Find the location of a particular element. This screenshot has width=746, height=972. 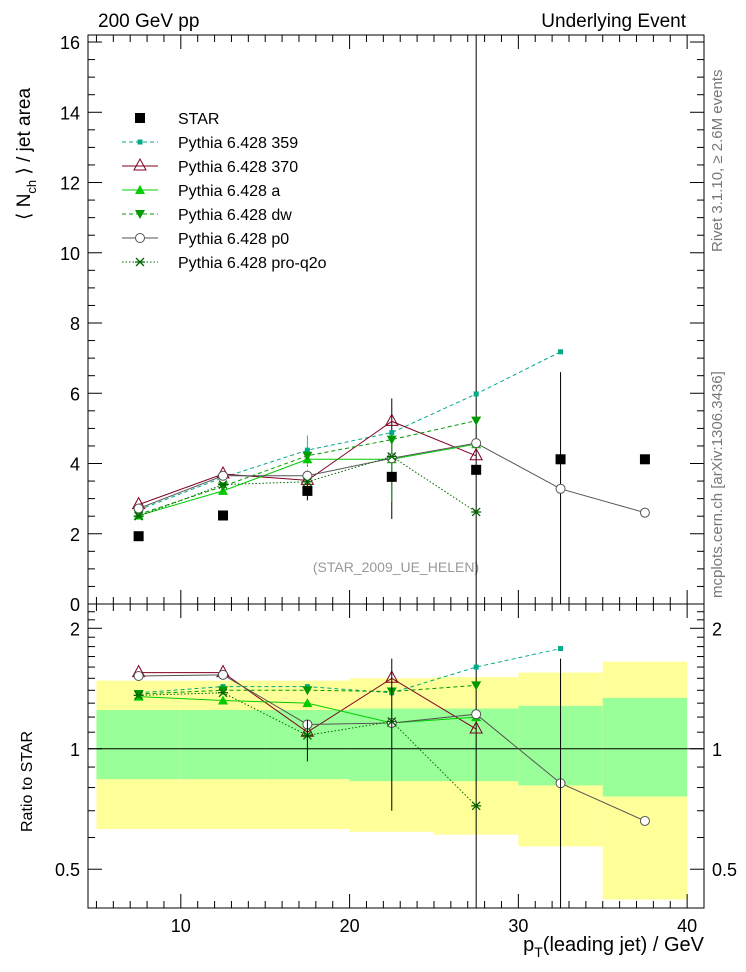

ratio-y-tick-label: 2 is located at coordinates (75, 629).